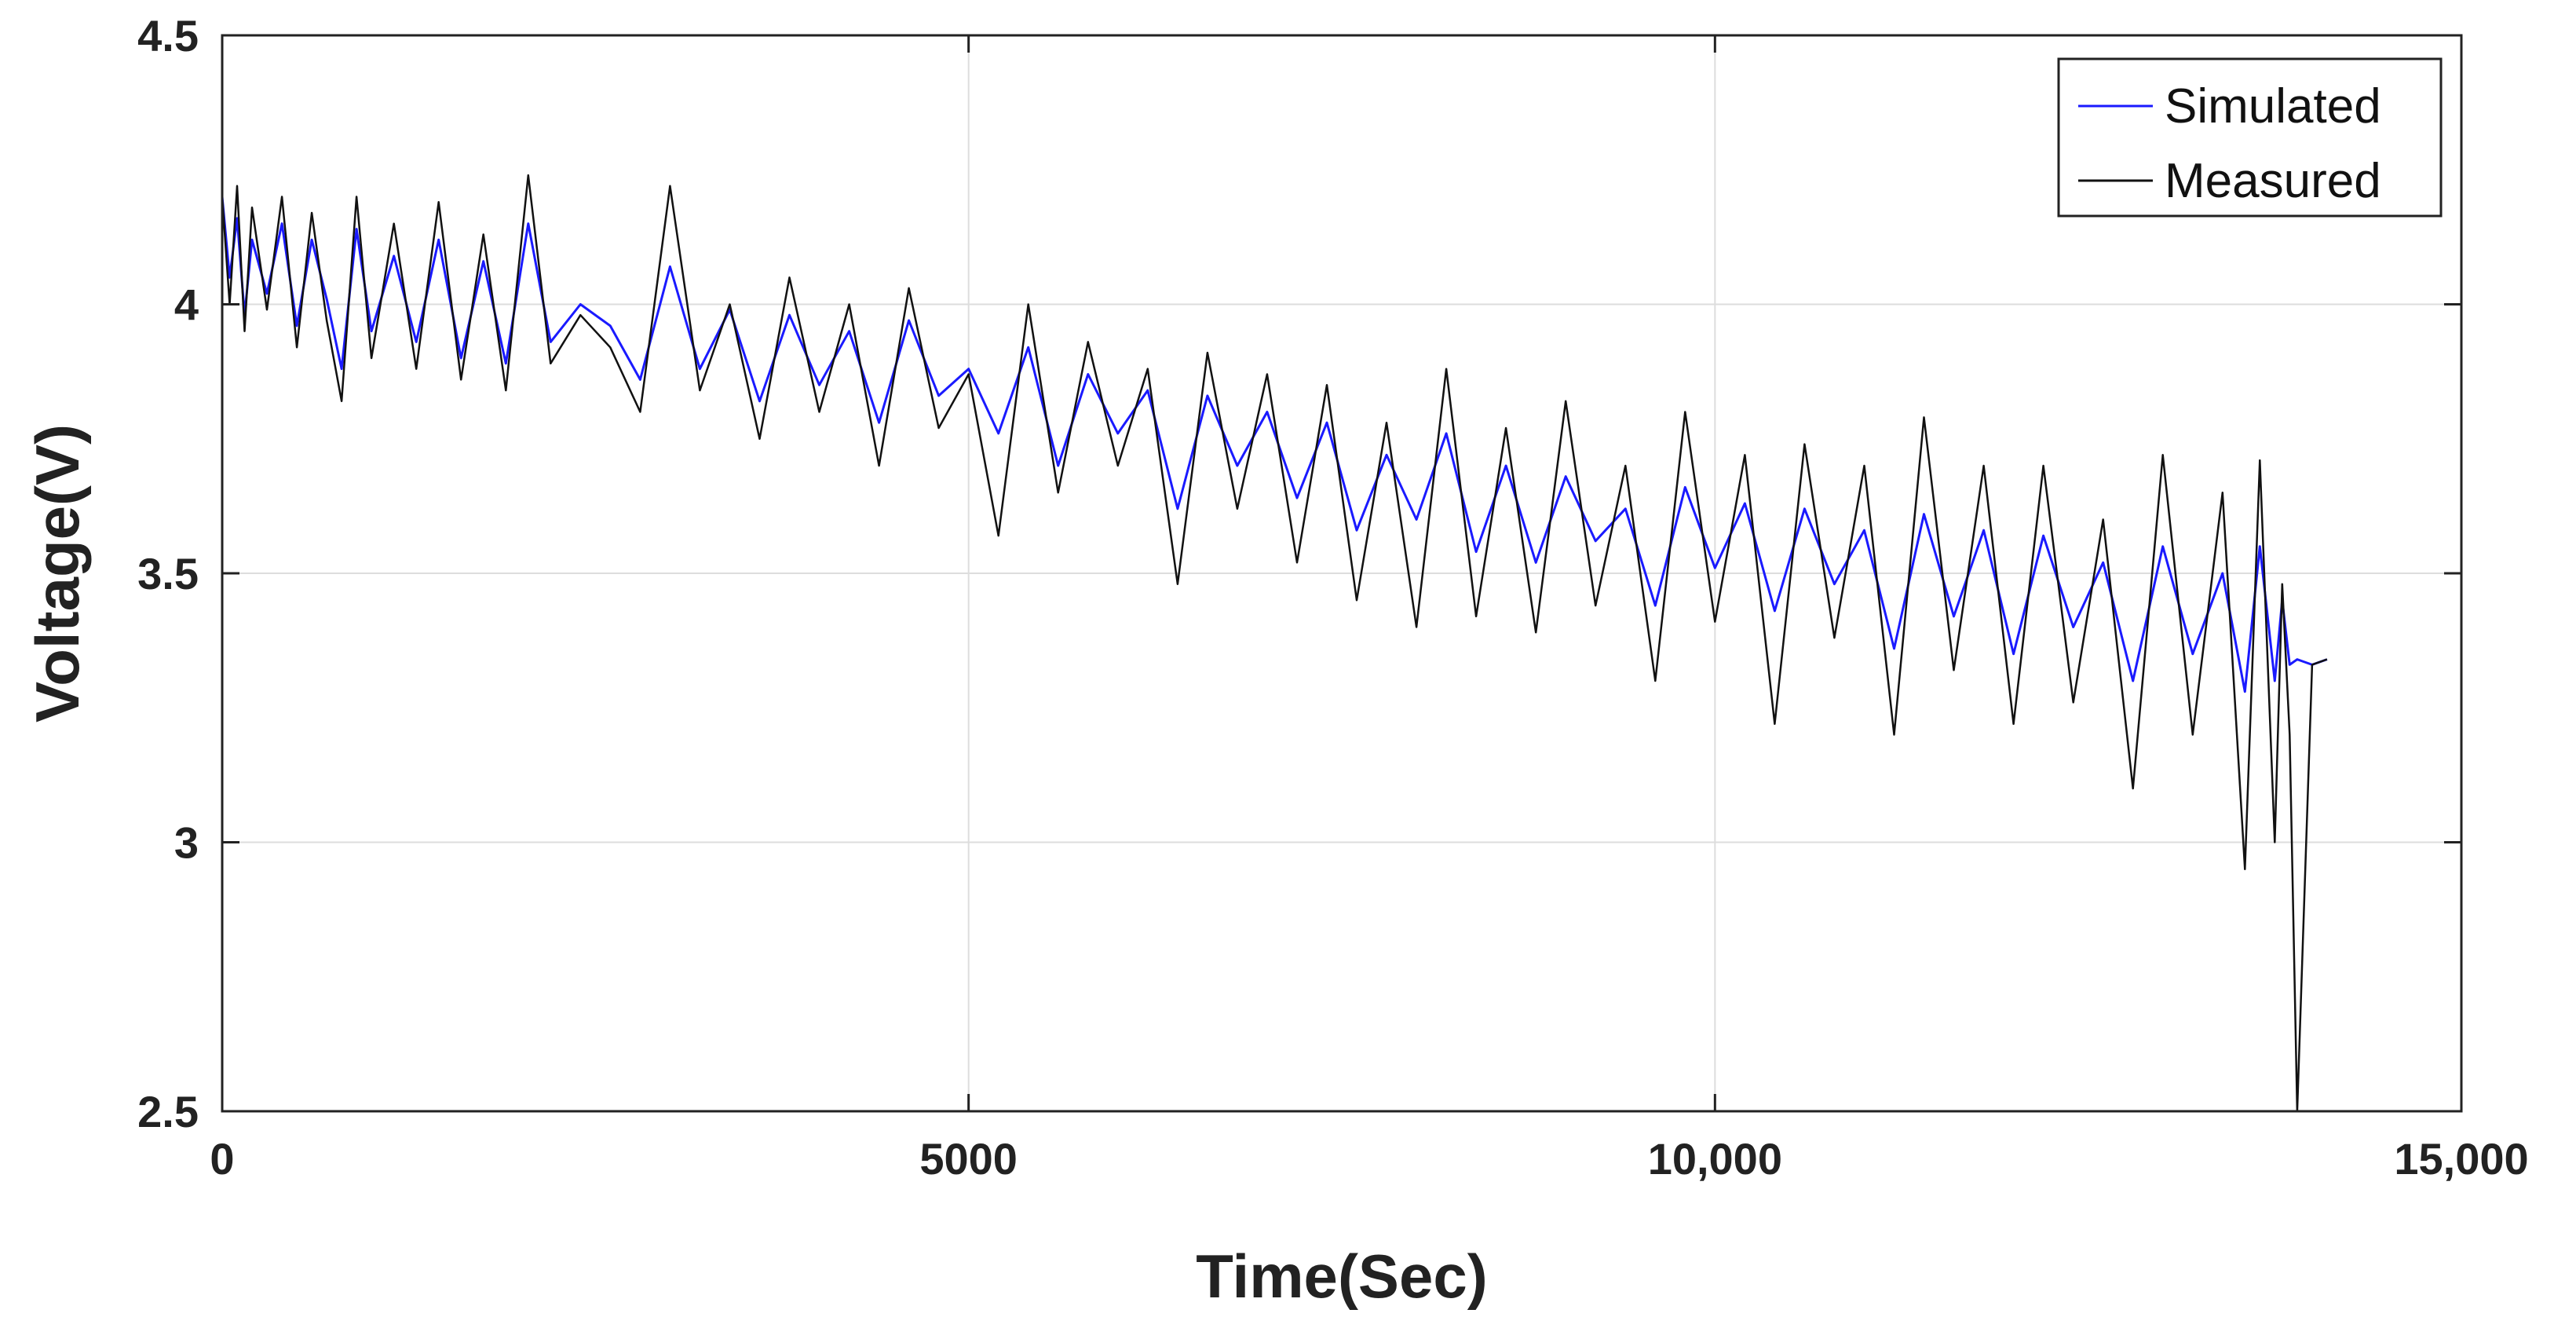 The height and width of the screenshot is (1328, 2576). What do you see at coordinates (1715, 1158) in the screenshot?
I see `x-tick-label: 10,000` at bounding box center [1715, 1158].